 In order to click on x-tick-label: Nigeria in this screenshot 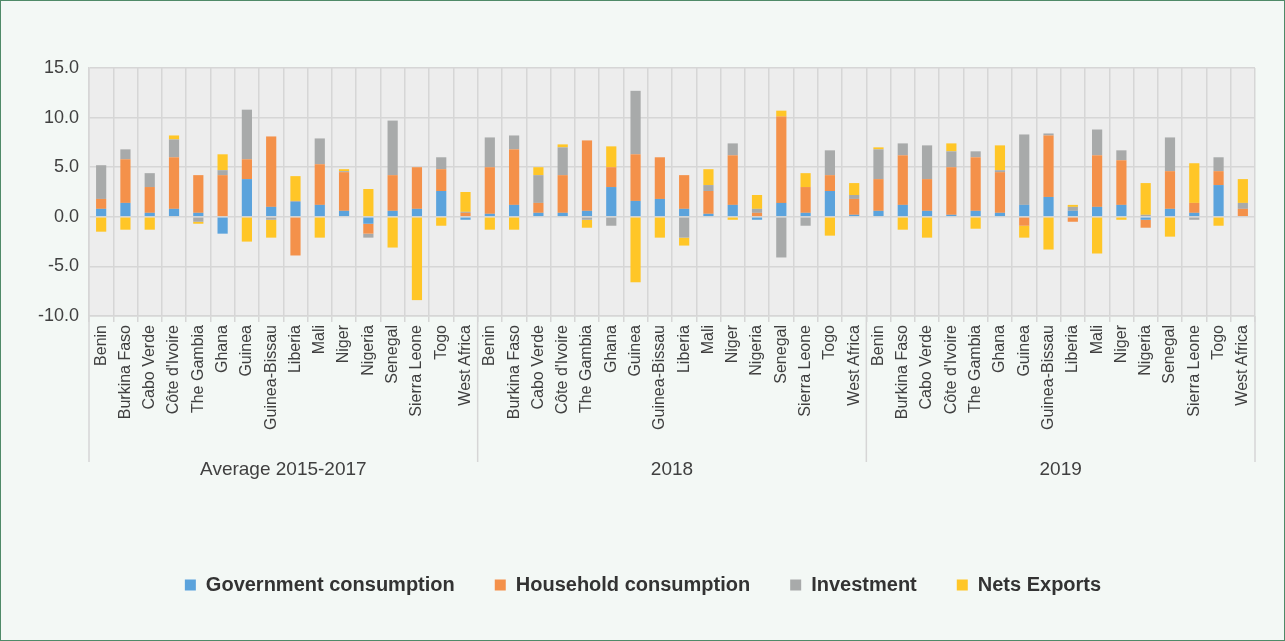, I will do `click(756, 350)`.